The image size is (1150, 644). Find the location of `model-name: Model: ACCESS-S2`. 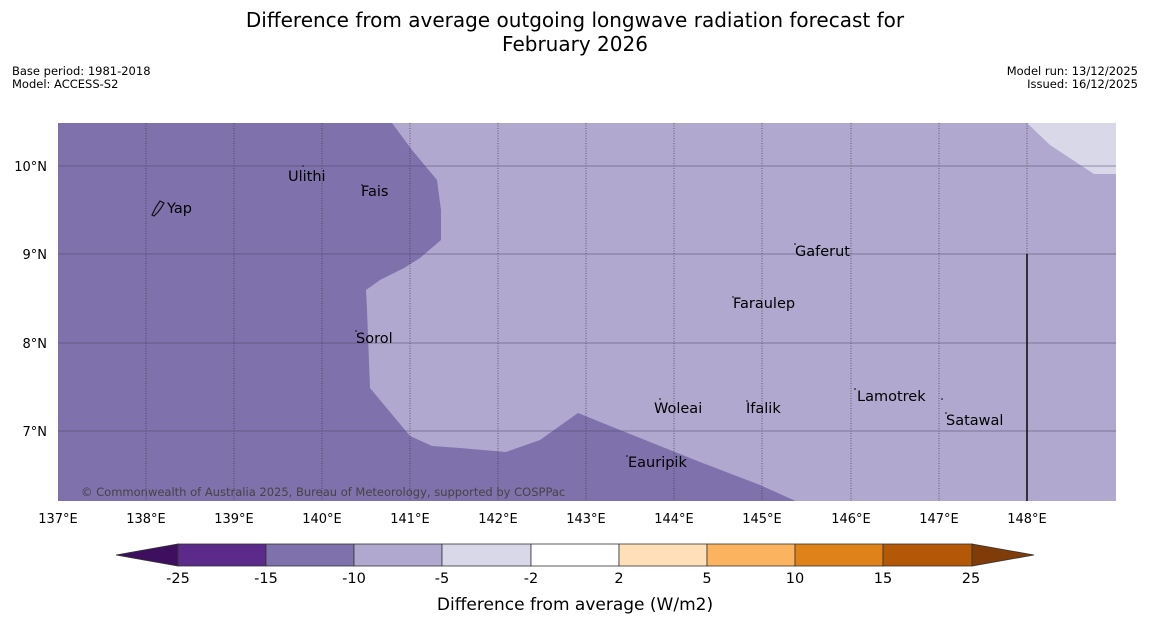

model-name: Model: ACCESS-S2 is located at coordinates (65, 84).